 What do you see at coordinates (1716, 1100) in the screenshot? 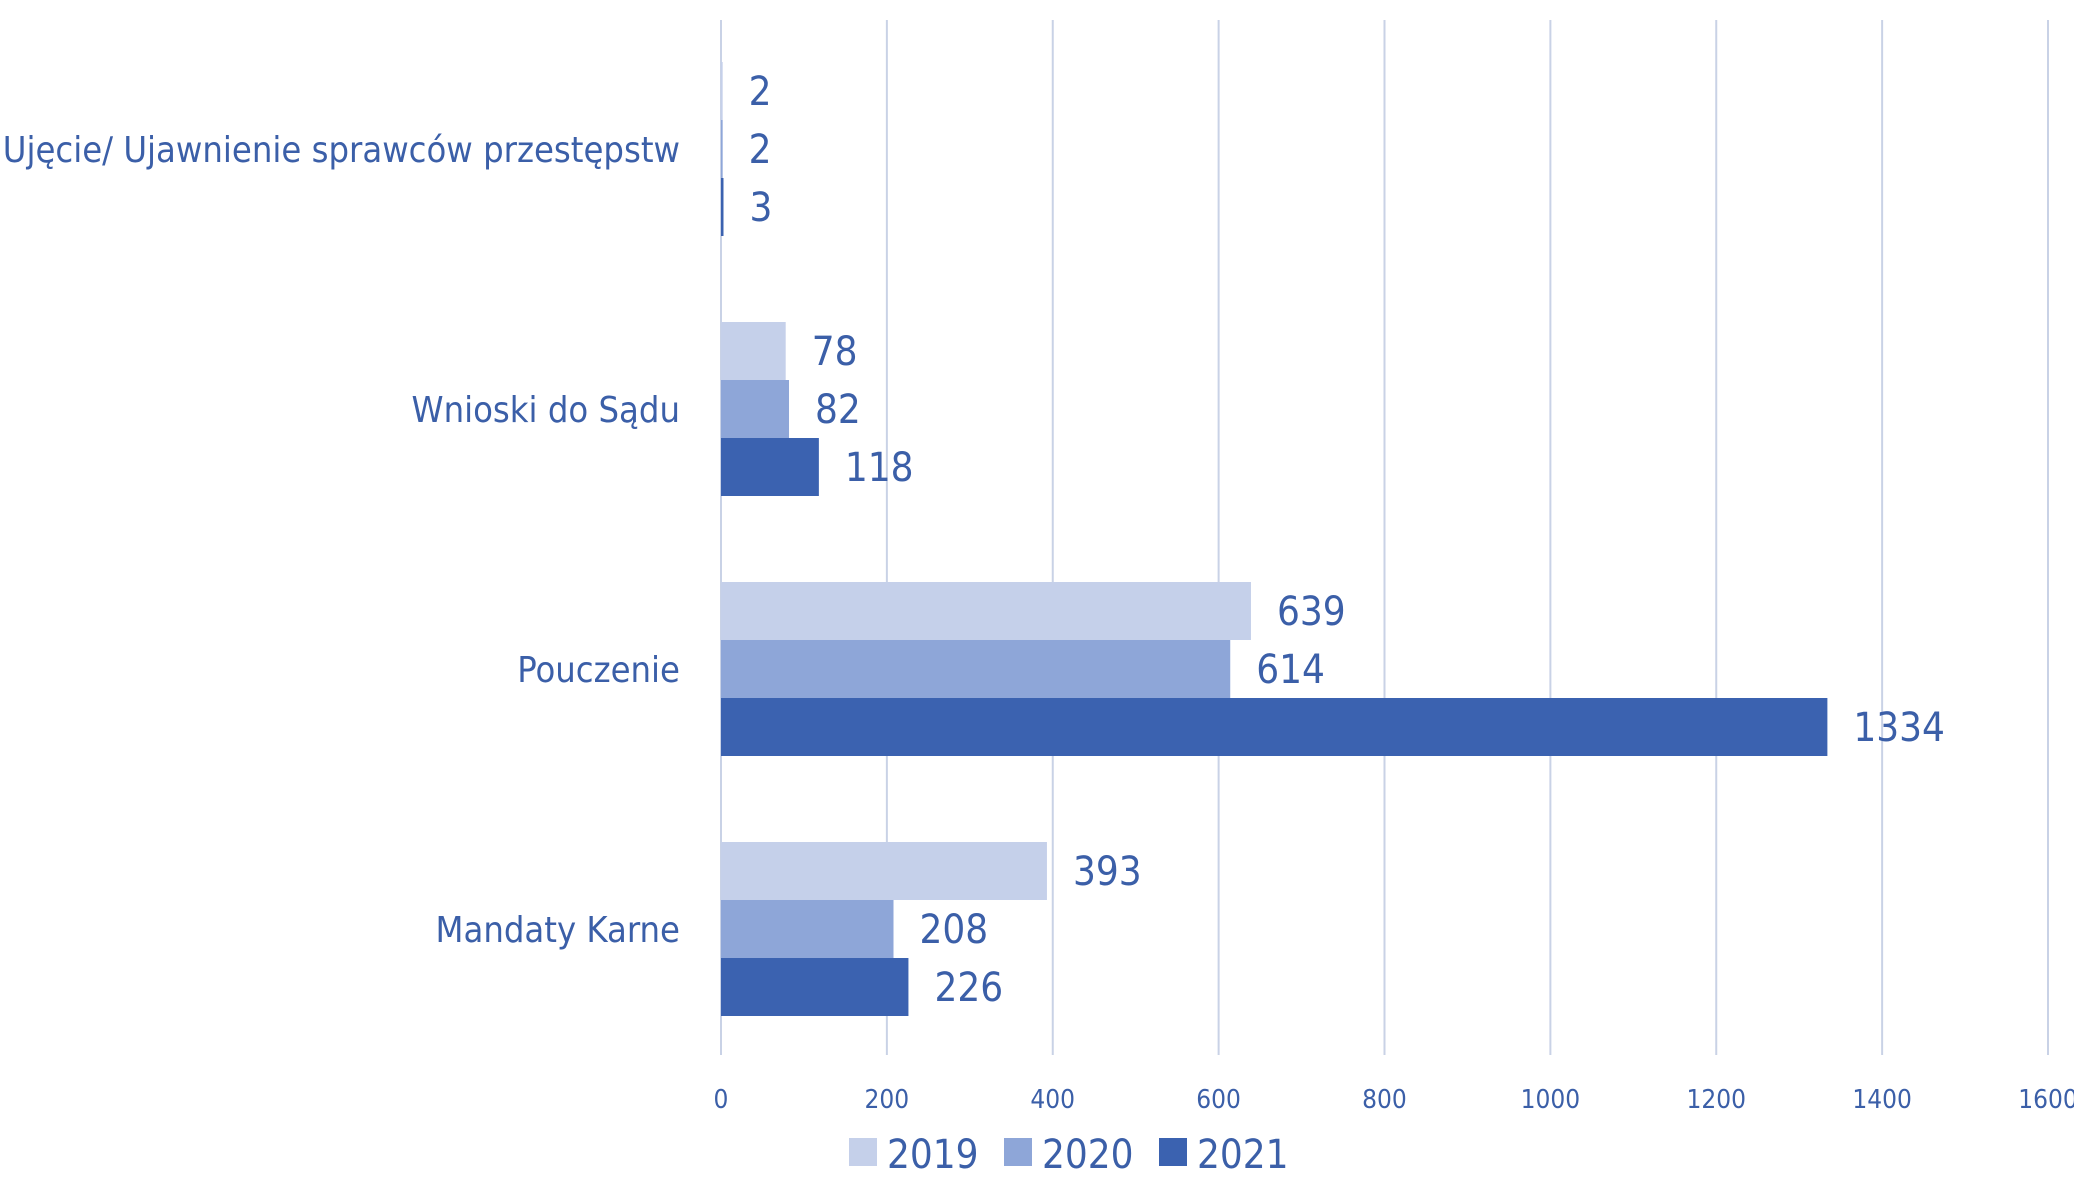
I see `x-tick-label: 1200` at bounding box center [1716, 1100].